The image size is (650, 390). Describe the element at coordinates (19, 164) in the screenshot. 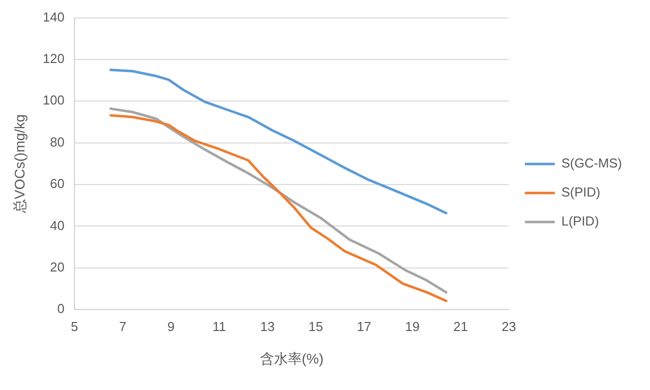

I see `y-axis-title: 总VOCs()mg/kg` at that location.